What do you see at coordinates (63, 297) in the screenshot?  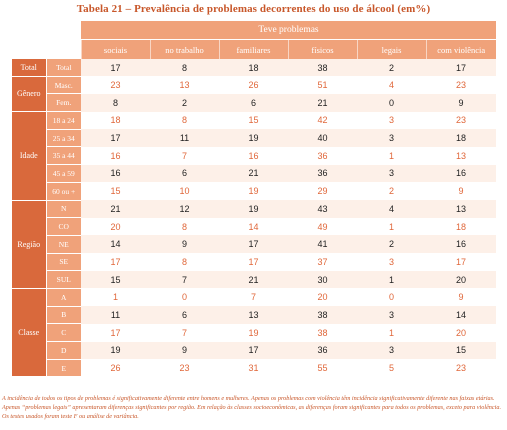 I see `row-label: A` at bounding box center [63, 297].